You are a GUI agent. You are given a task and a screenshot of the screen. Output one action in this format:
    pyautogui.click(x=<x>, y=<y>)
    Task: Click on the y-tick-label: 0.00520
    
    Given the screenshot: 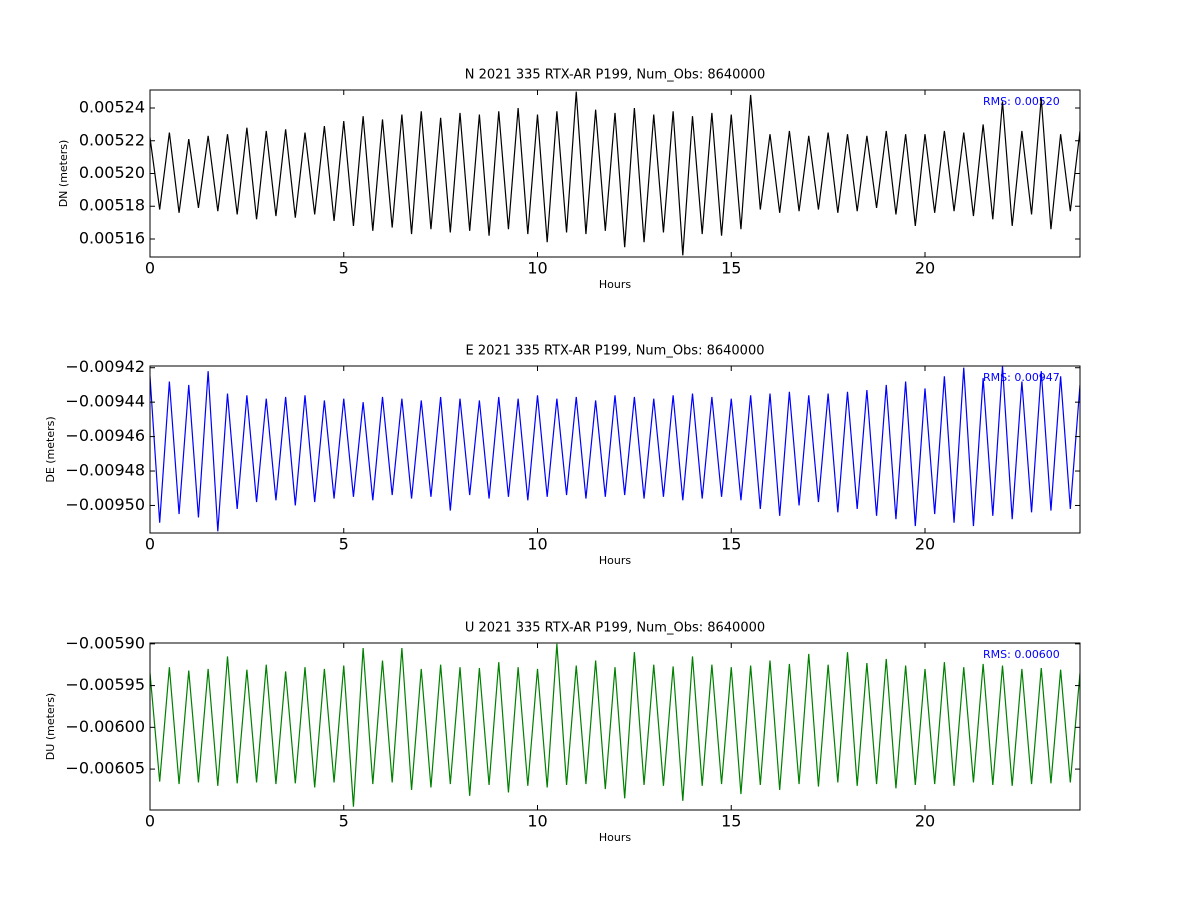 What is the action you would take?
    pyautogui.click(x=112, y=172)
    